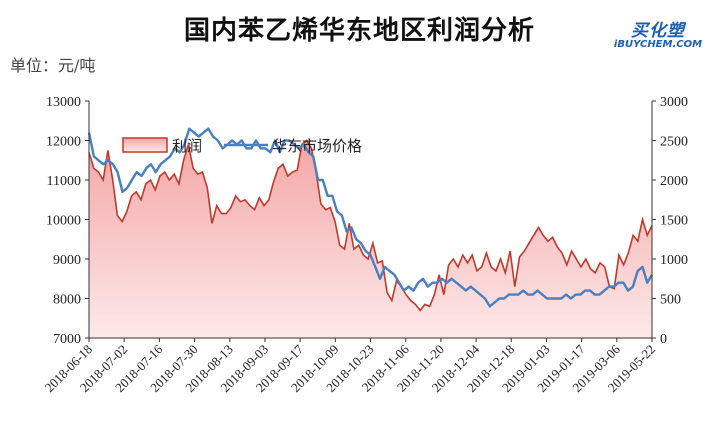  What do you see at coordinates (674, 260) in the screenshot?
I see `right-tick-label: 1000` at bounding box center [674, 260].